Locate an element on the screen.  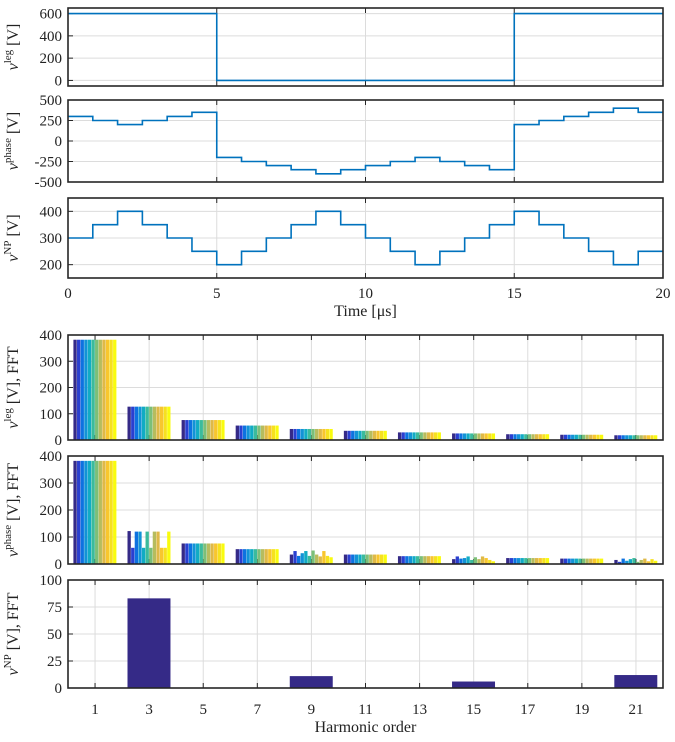
x-tick-label: 17 is located at coordinates (528, 710).